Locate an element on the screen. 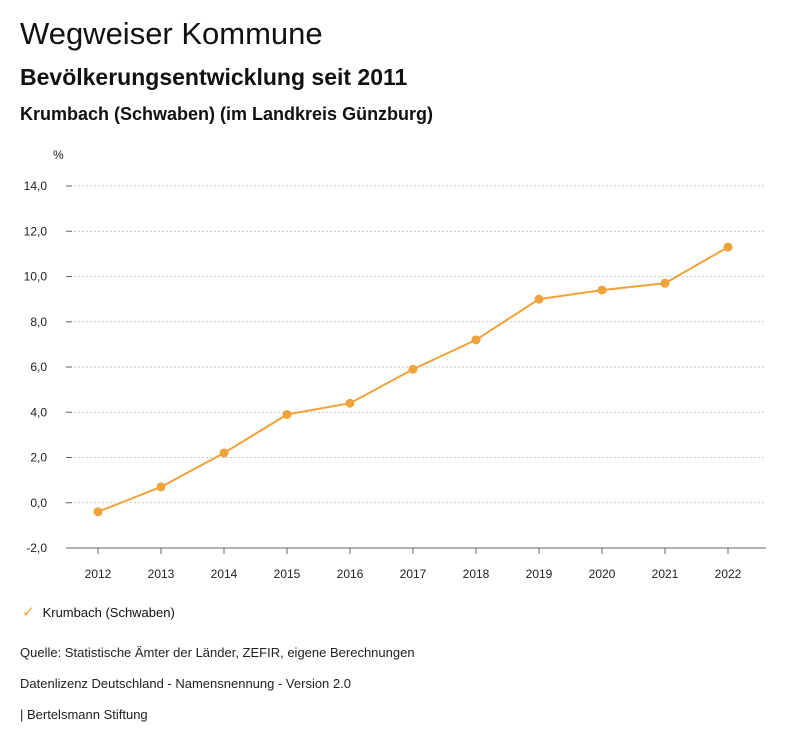  x-tick-label: 2015 is located at coordinates (287, 574).